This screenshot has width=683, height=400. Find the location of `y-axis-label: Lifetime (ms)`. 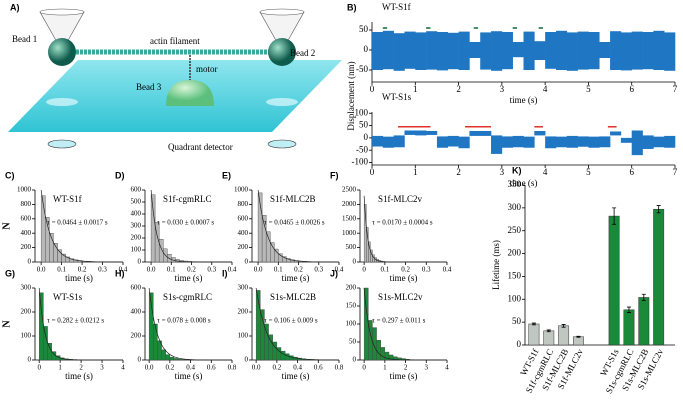

y-axis-label: Lifetime (ms) is located at coordinates (496, 265).